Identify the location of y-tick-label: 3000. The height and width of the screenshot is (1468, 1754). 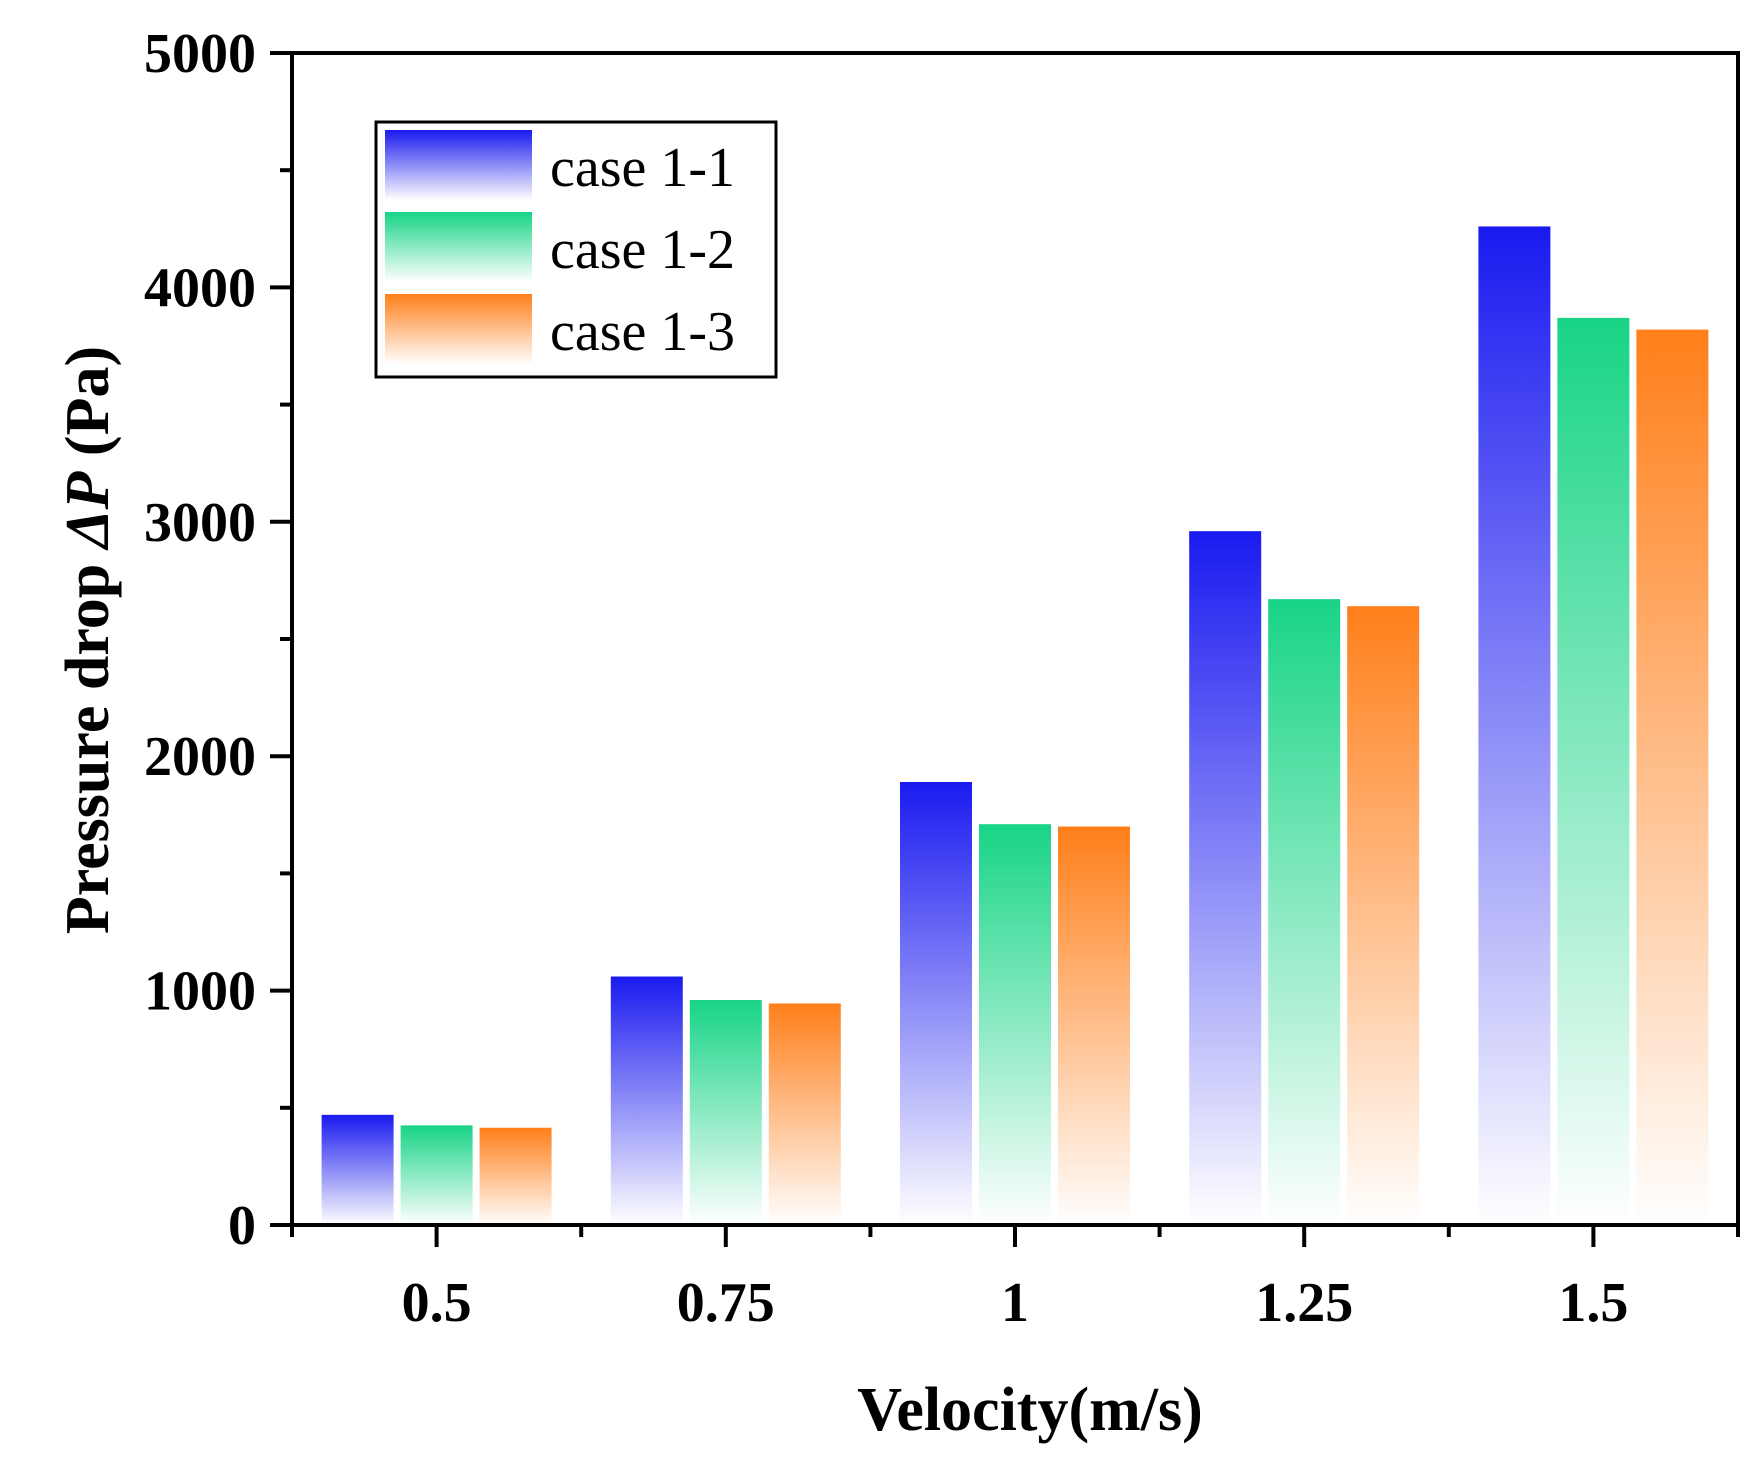
(200, 523).